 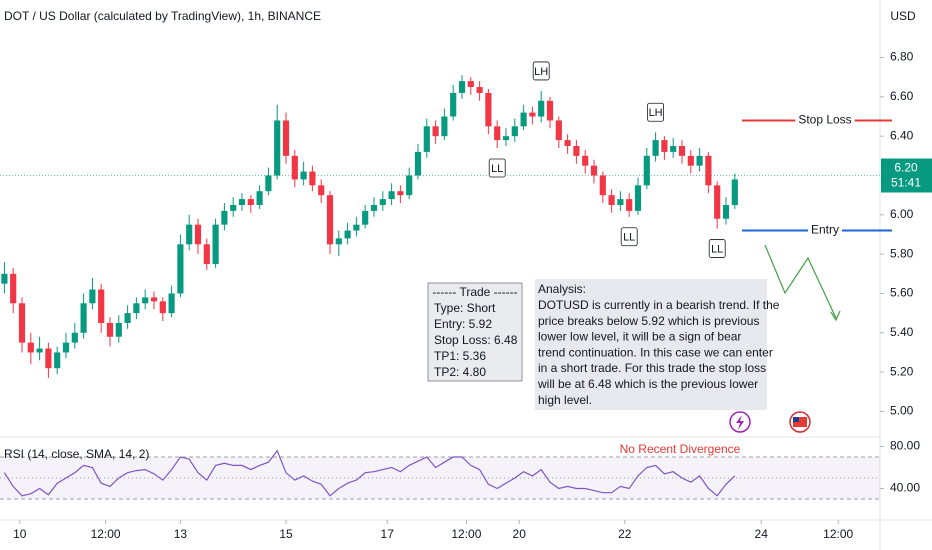 What do you see at coordinates (474, 292) in the screenshot?
I see `trade-line: ------ Trade ------` at bounding box center [474, 292].